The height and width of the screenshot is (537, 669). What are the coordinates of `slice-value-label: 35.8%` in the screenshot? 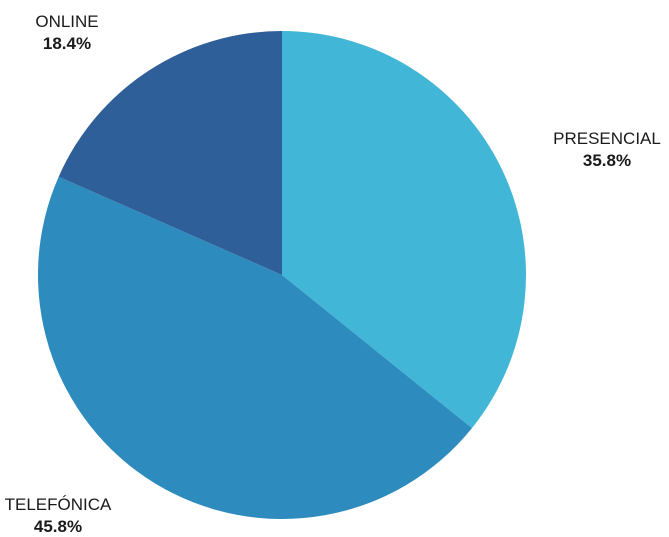 It's located at (607, 160).